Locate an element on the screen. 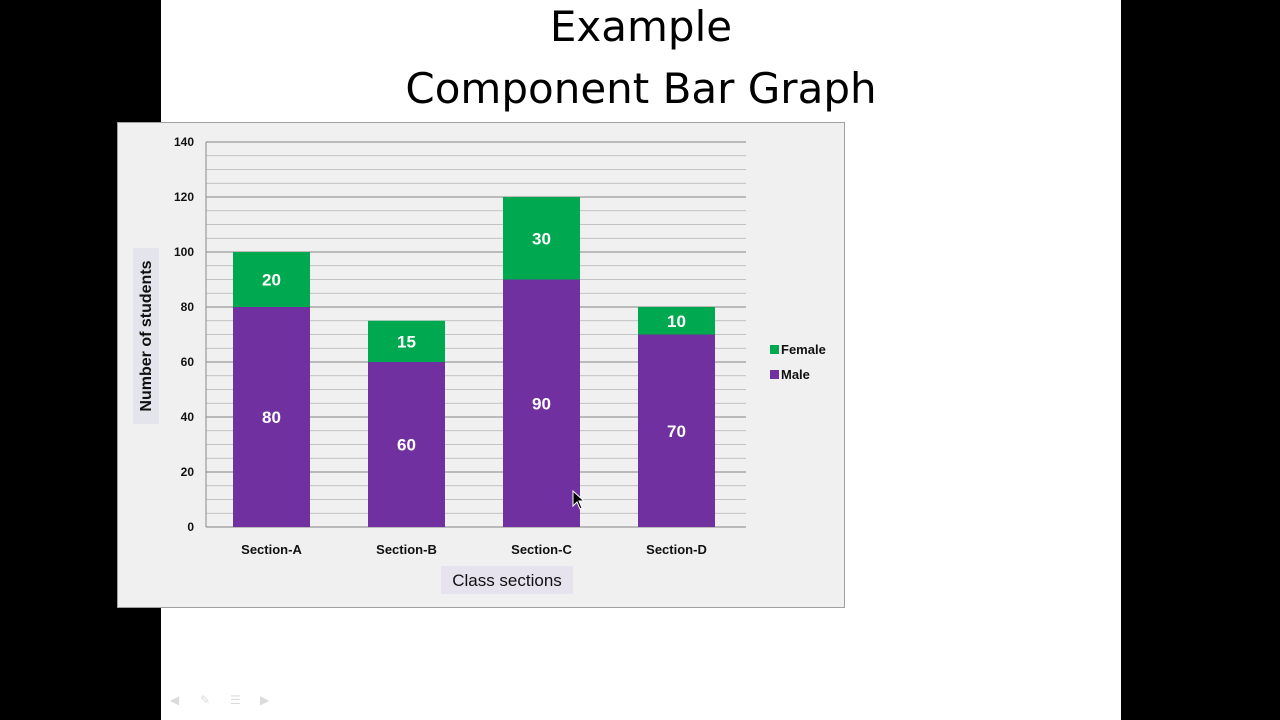 The height and width of the screenshot is (720, 1280). y-axis-label: Number of students is located at coordinates (146, 335).